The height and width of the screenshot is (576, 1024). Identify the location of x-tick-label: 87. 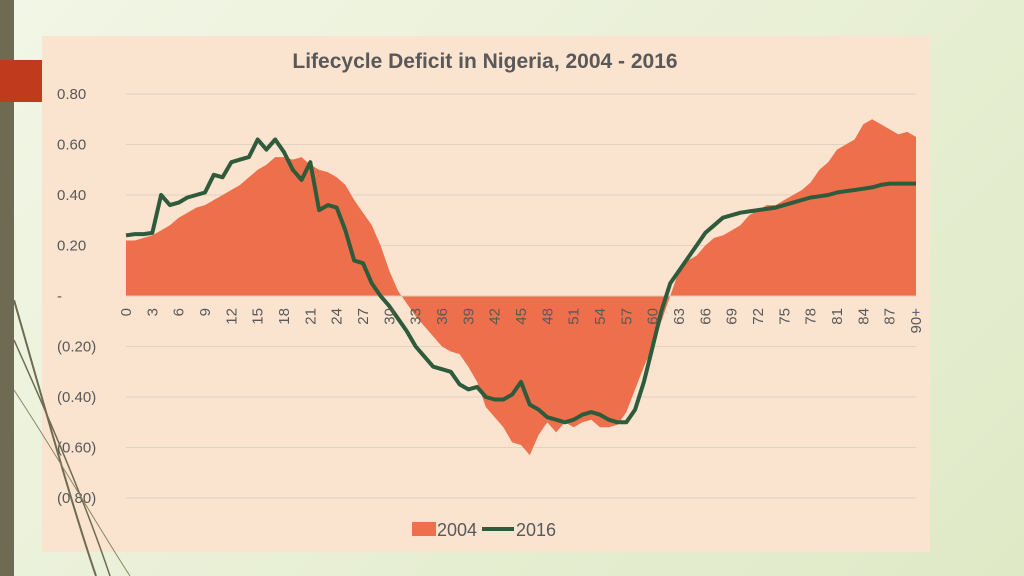
(890, 316).